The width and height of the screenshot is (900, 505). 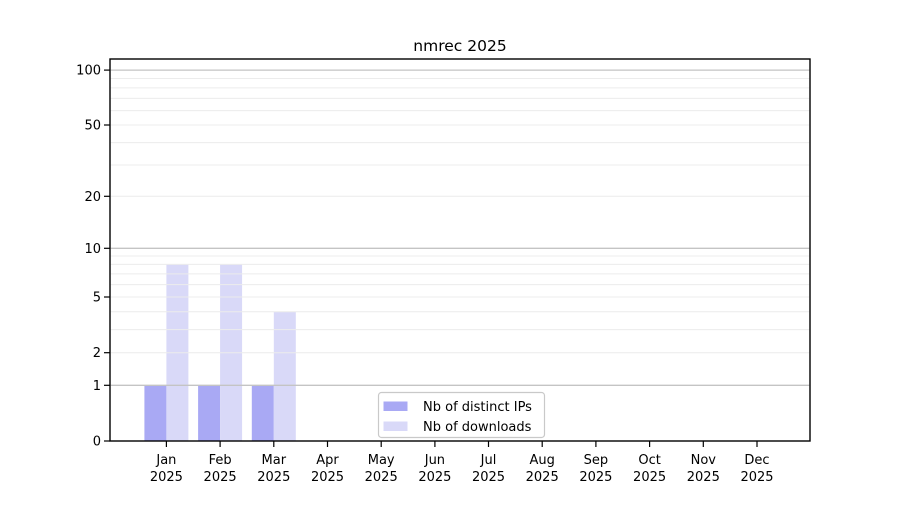 I want to click on x-tick-month-label: May, so click(x=381, y=460).